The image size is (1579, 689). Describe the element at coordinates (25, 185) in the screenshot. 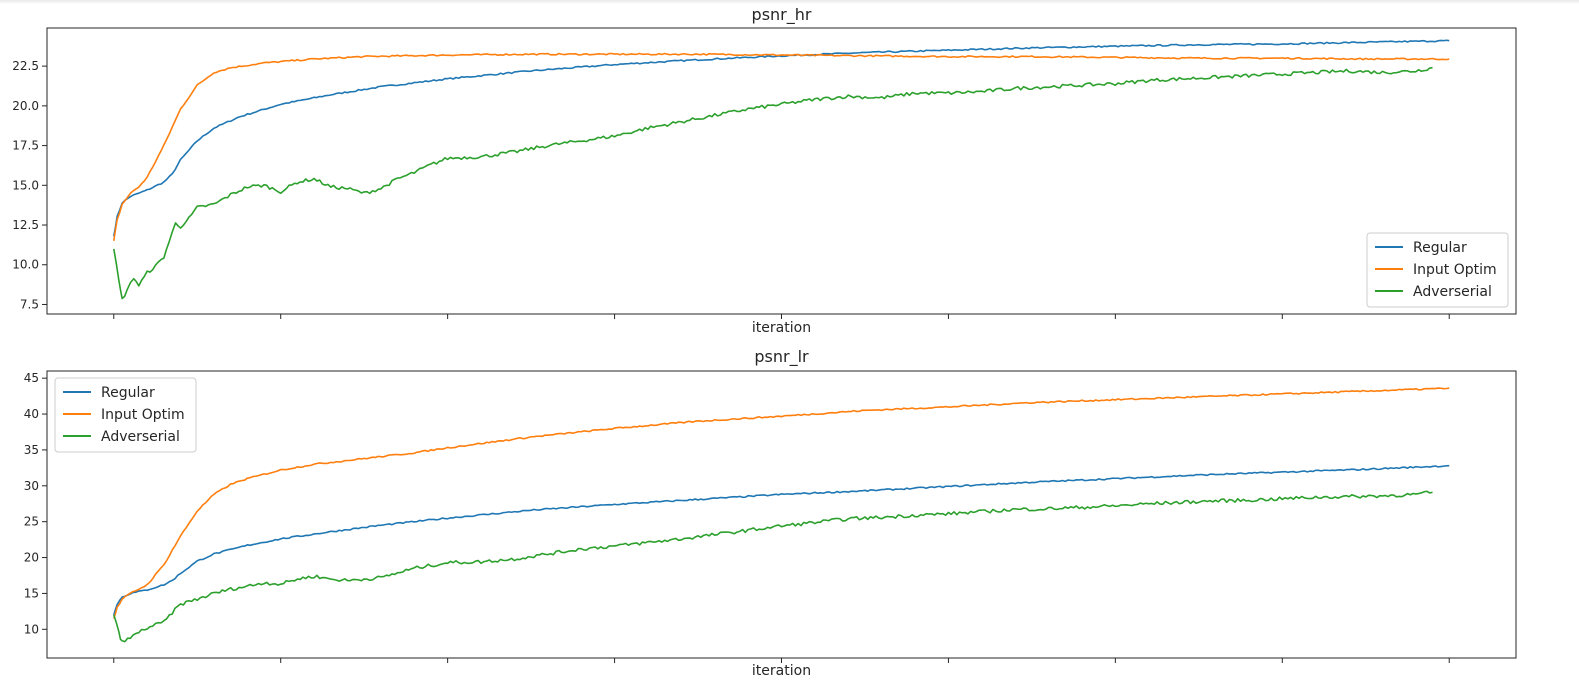

I see `y-tick-label: 15.0` at that location.